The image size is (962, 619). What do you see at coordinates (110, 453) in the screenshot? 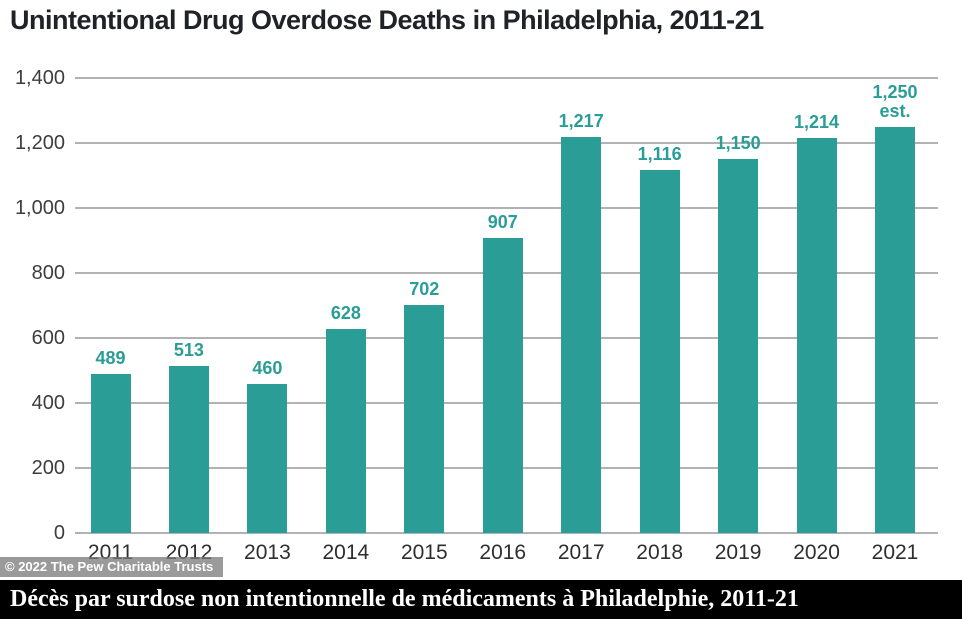
I see `bar-2011` at bounding box center [110, 453].